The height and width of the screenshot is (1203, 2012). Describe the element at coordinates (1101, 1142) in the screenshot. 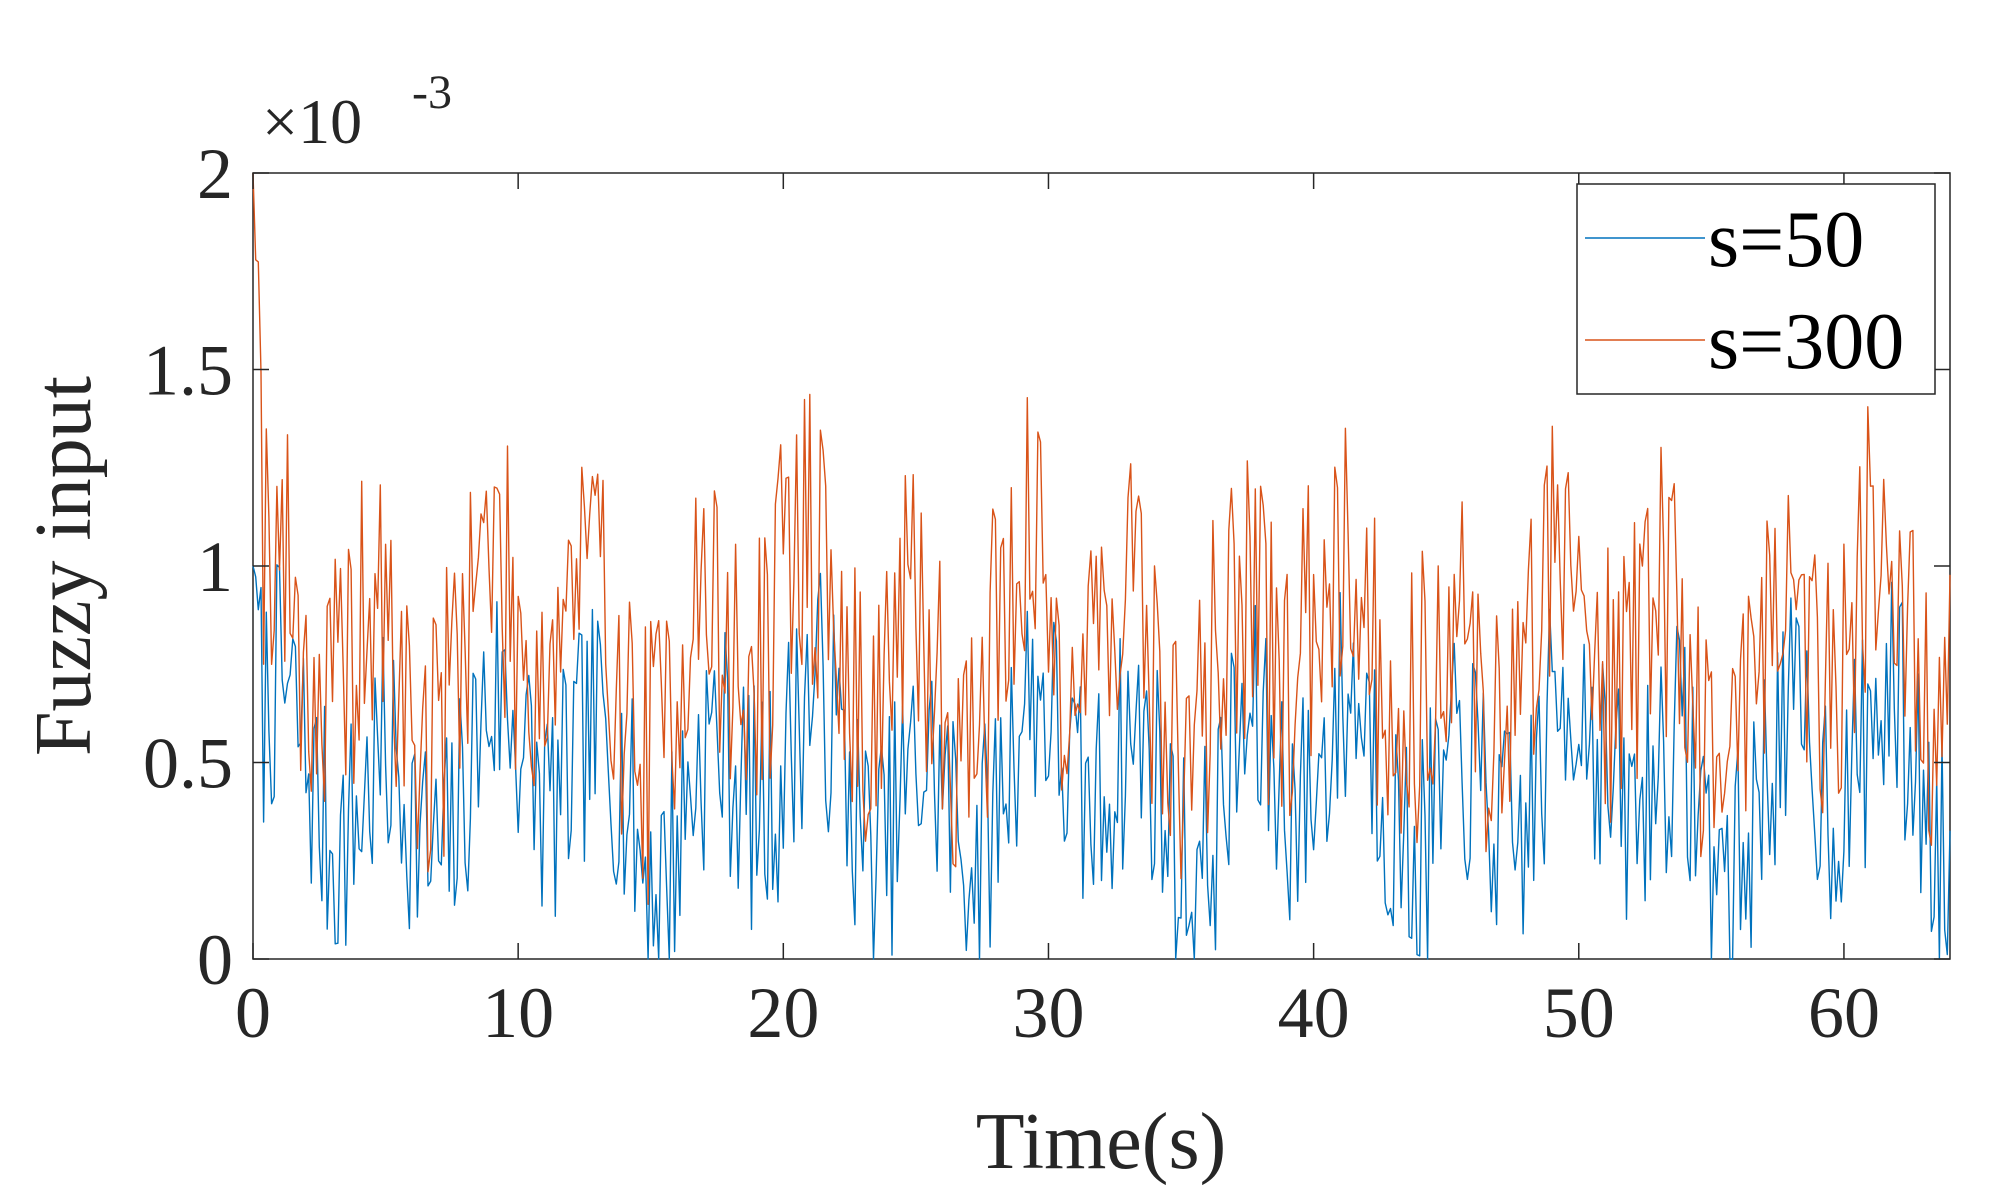

I see `x-axis-title: Time(s)` at that location.